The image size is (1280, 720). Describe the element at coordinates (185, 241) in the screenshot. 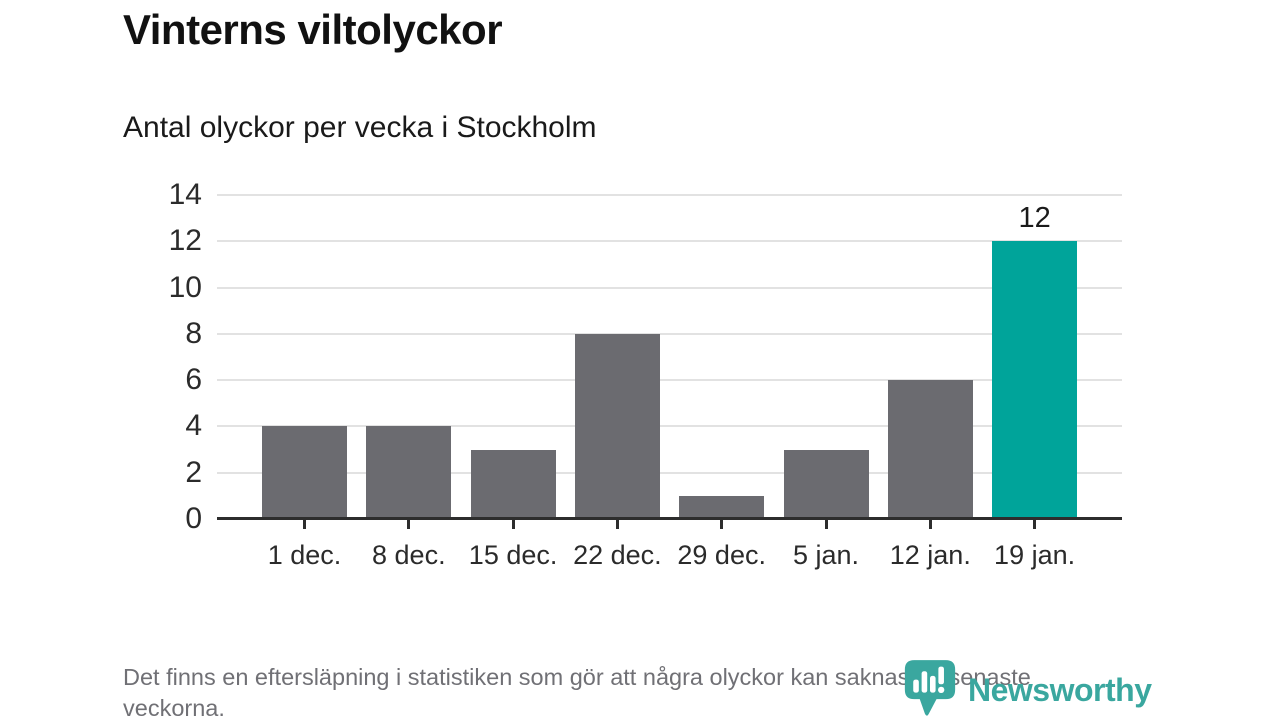

I see `y-tick-label: 12` at that location.